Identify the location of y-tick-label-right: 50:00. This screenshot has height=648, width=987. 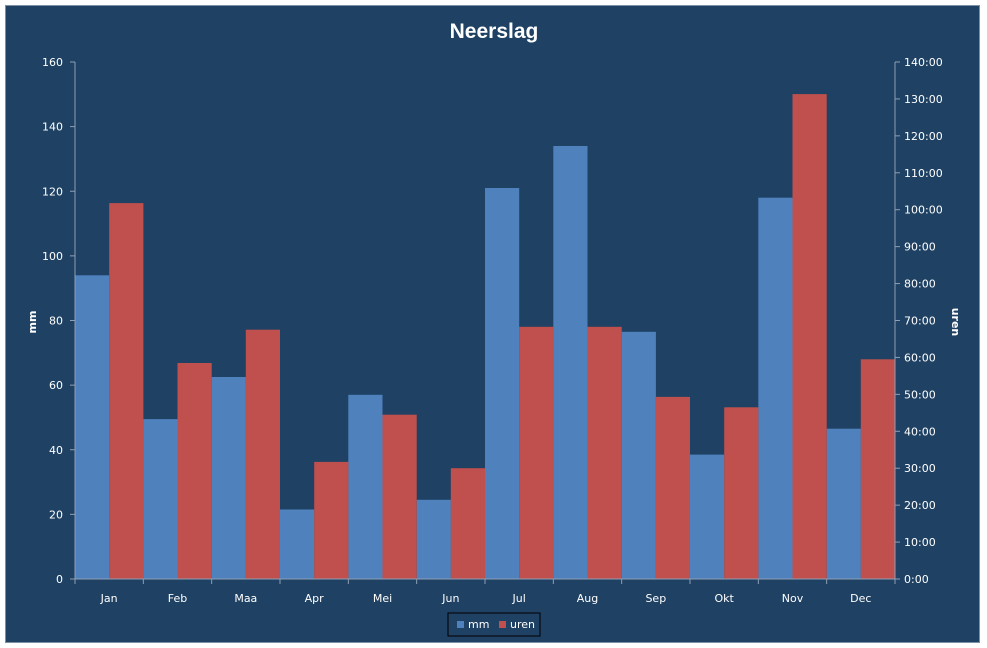
(920, 394).